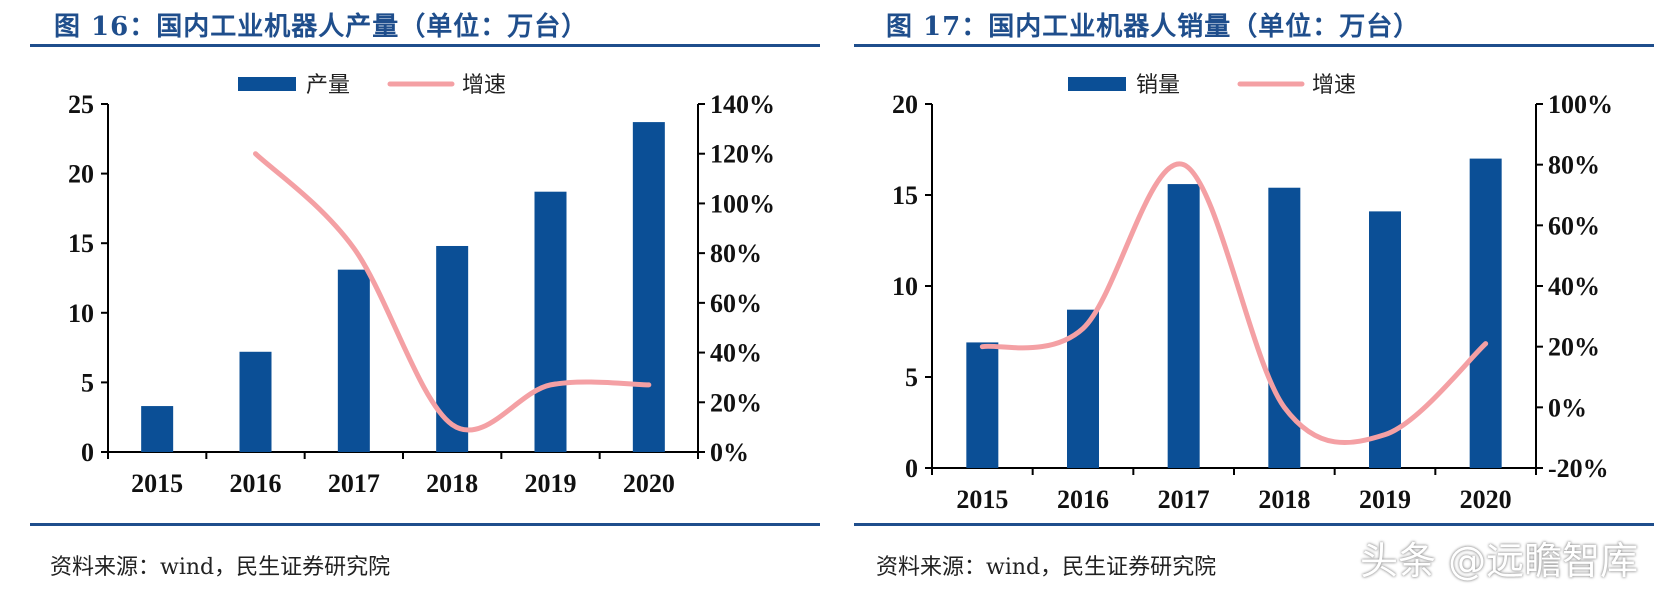 This screenshot has width=1680, height=590. I want to click on y-tick-label-left: 25, so click(81, 104).